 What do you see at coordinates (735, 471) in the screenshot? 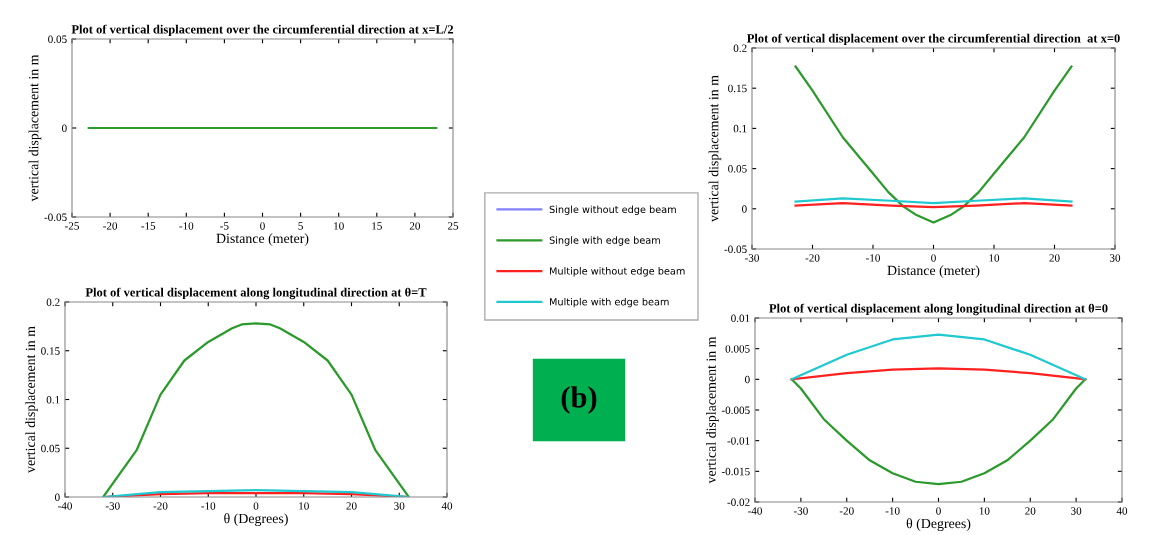
I see `y-tick-label: -0.015` at bounding box center [735, 471].